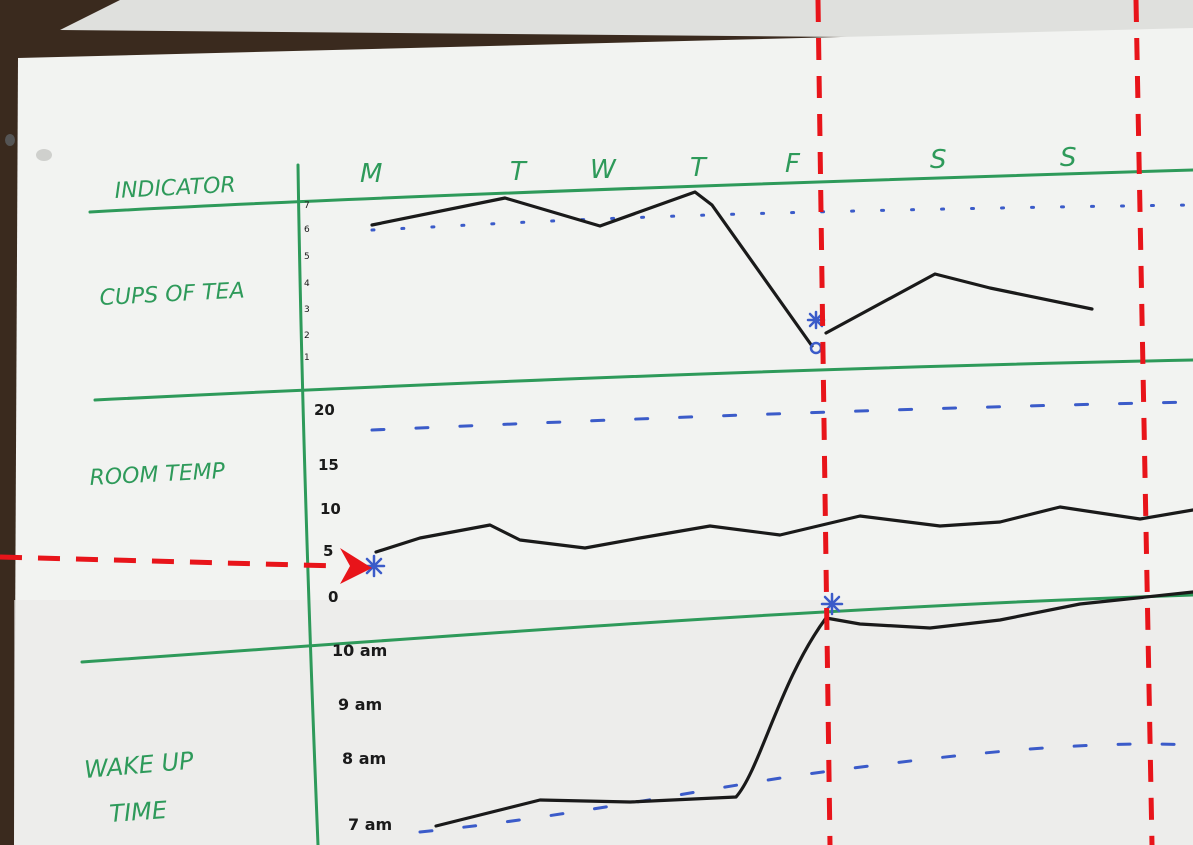 Image resolution: width=1193 pixels, height=845 pixels. I want to click on svg-text: 7 am, so click(370, 824).